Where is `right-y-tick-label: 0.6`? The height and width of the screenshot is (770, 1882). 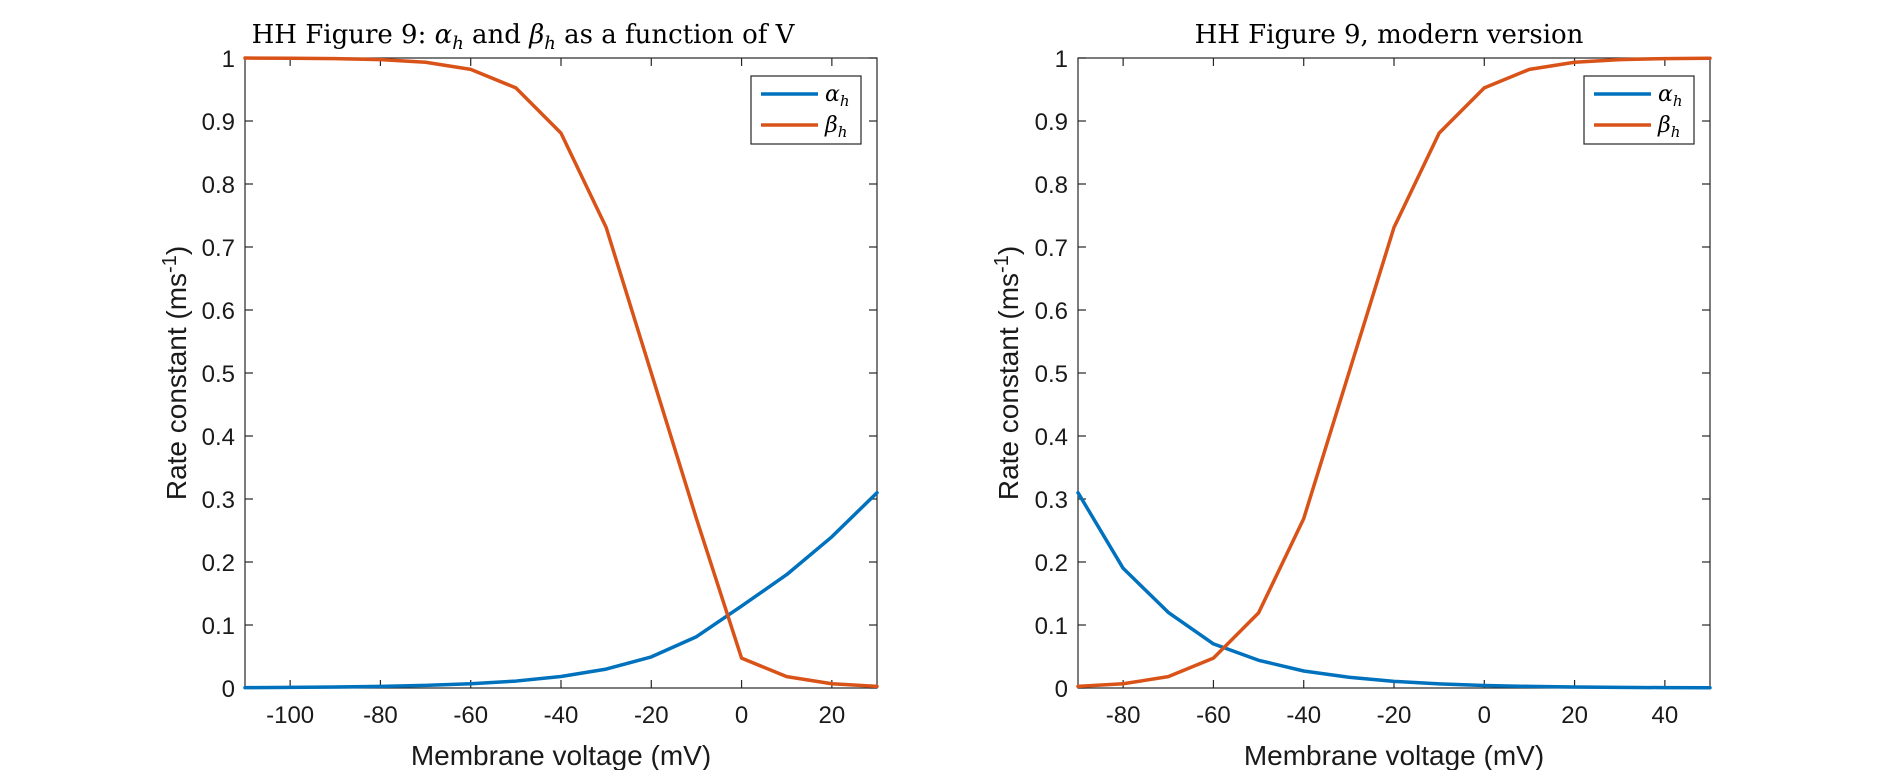
right-y-tick-label: 0.6 is located at coordinates (1051, 311).